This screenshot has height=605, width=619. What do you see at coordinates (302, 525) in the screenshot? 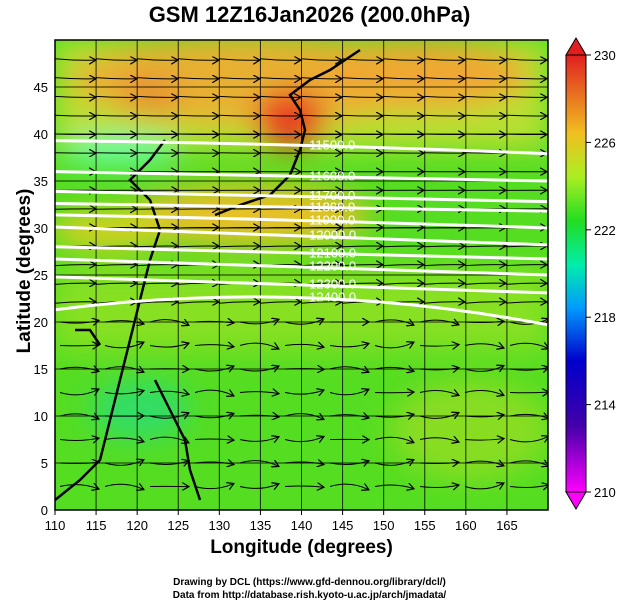
I see `x-tick-label: 140` at bounding box center [302, 525].